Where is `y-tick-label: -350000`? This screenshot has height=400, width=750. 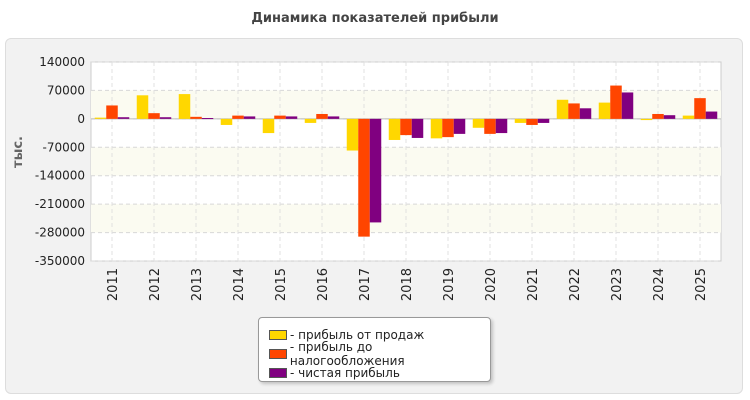
y-tick-label: -350000 is located at coordinates (60, 261).